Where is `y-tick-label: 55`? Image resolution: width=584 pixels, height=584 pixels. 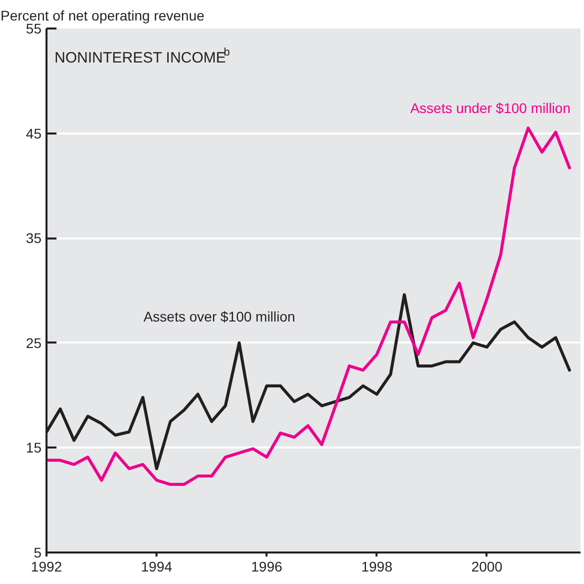
y-tick-label: 55 is located at coordinates (34, 28).